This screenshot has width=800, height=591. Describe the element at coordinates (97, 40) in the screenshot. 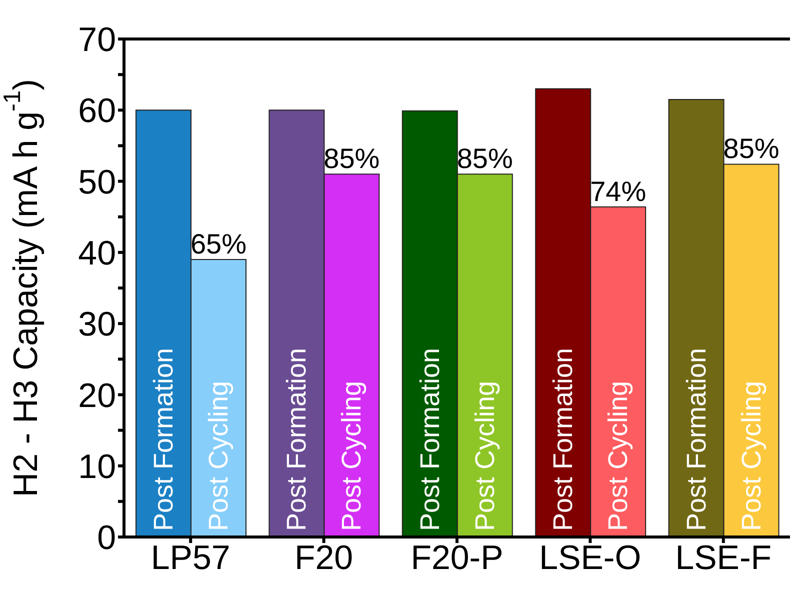

I see `y-tick-label: 70` at that location.